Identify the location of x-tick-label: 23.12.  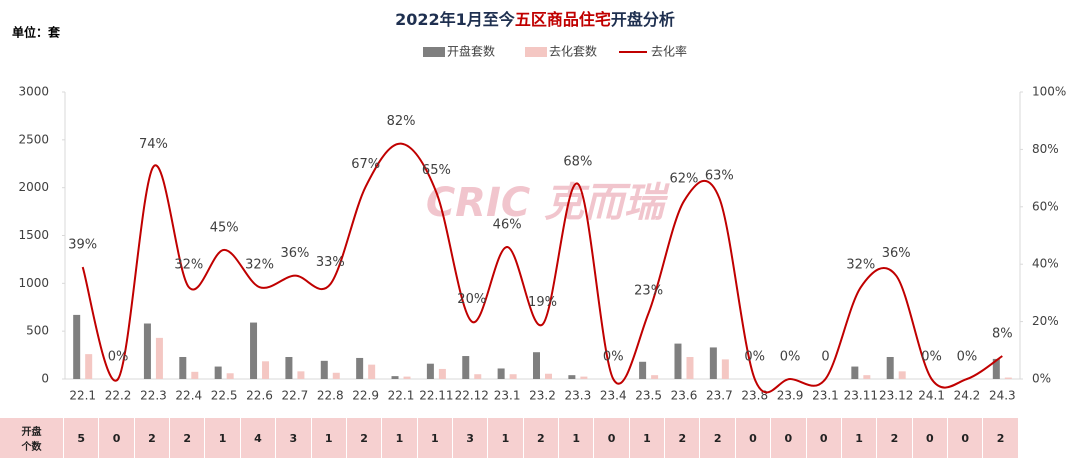
(896, 396).